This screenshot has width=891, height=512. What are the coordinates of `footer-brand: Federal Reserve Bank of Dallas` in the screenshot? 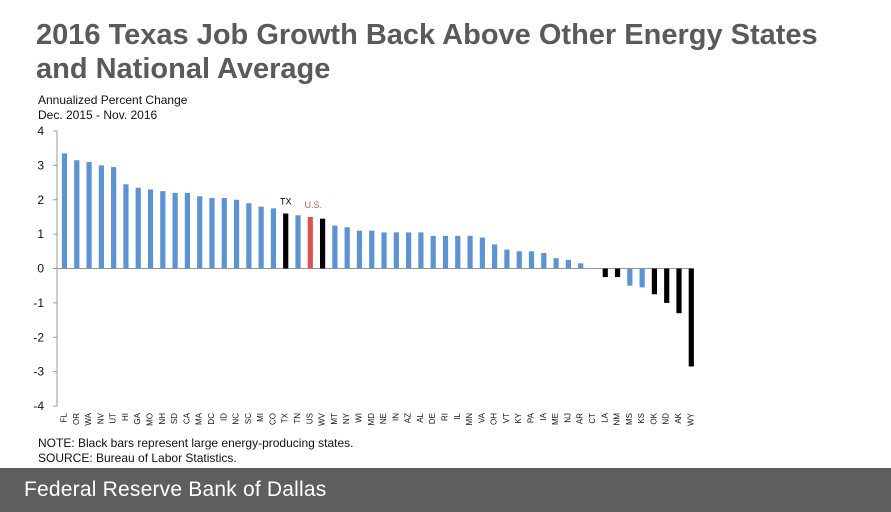 It's located at (175, 489).